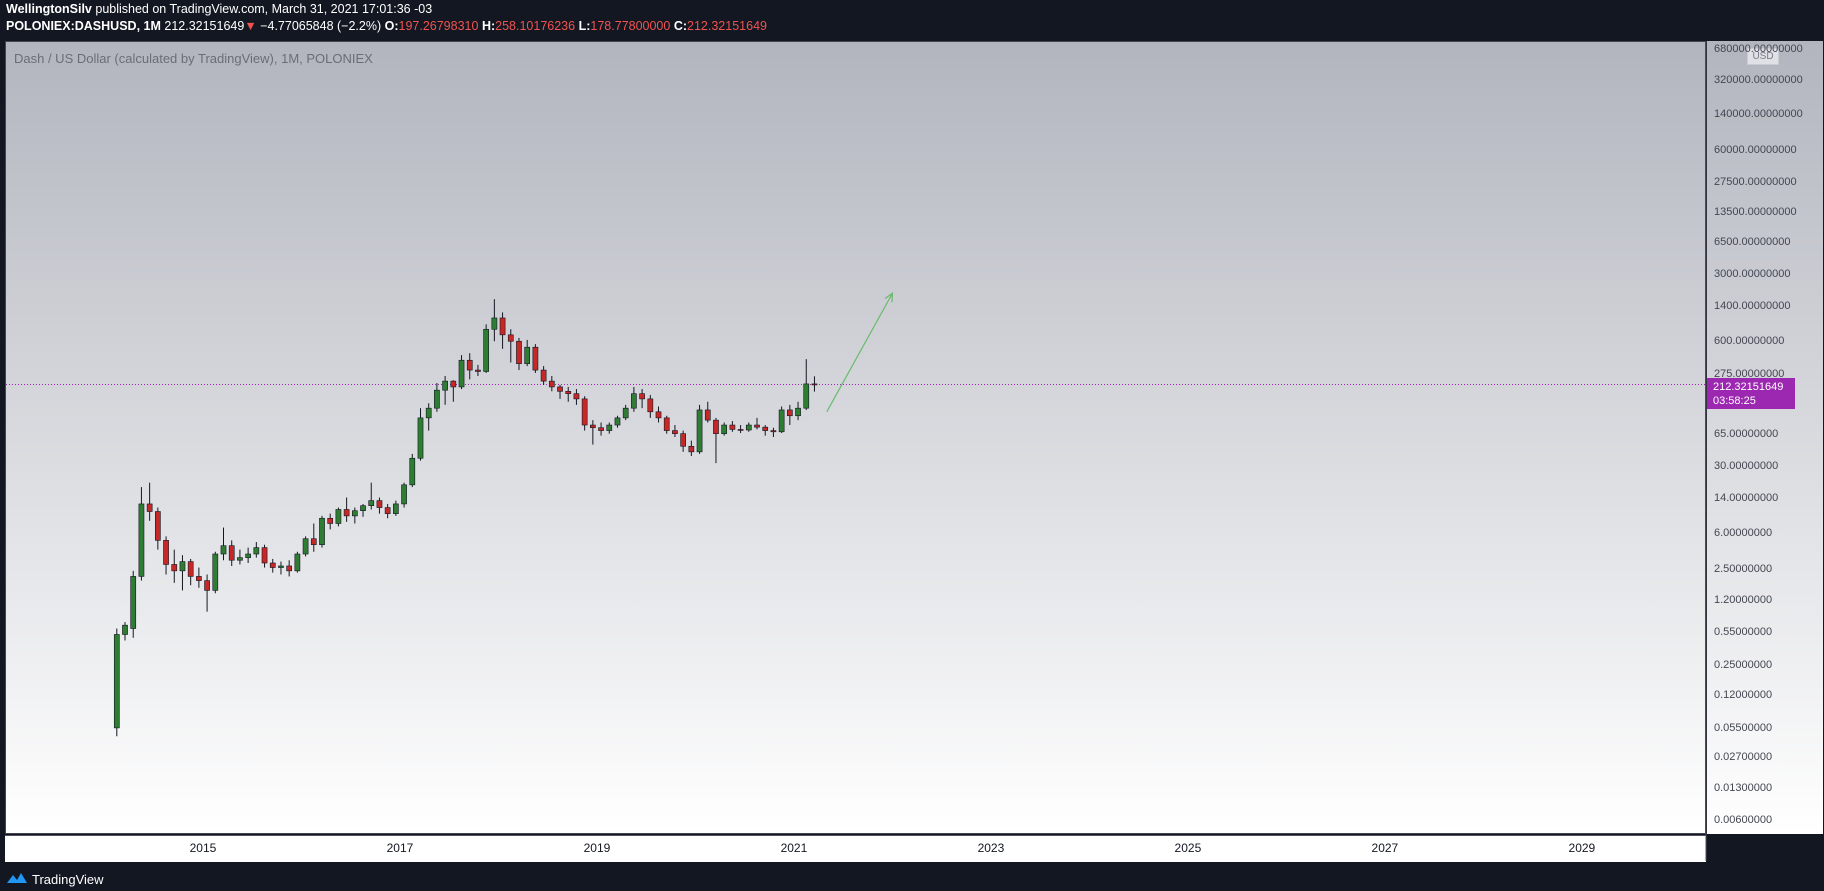 Image resolution: width=1824 pixels, height=891 pixels. Describe the element at coordinates (1765, 437) in the screenshot. I see `price-axis` at that location.